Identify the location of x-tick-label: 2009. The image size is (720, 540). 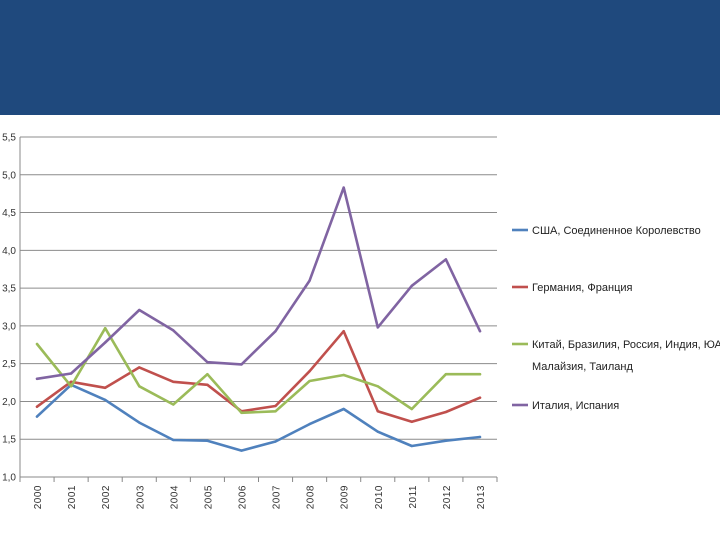
(345, 497).